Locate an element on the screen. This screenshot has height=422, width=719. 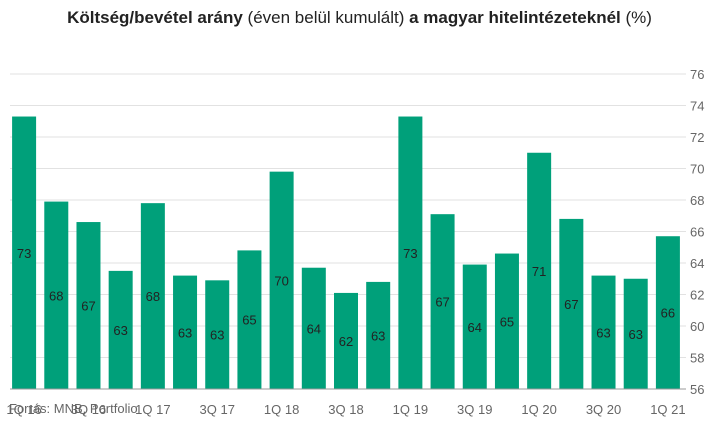
x-tick-label: 1Q 18 is located at coordinates (281, 409).